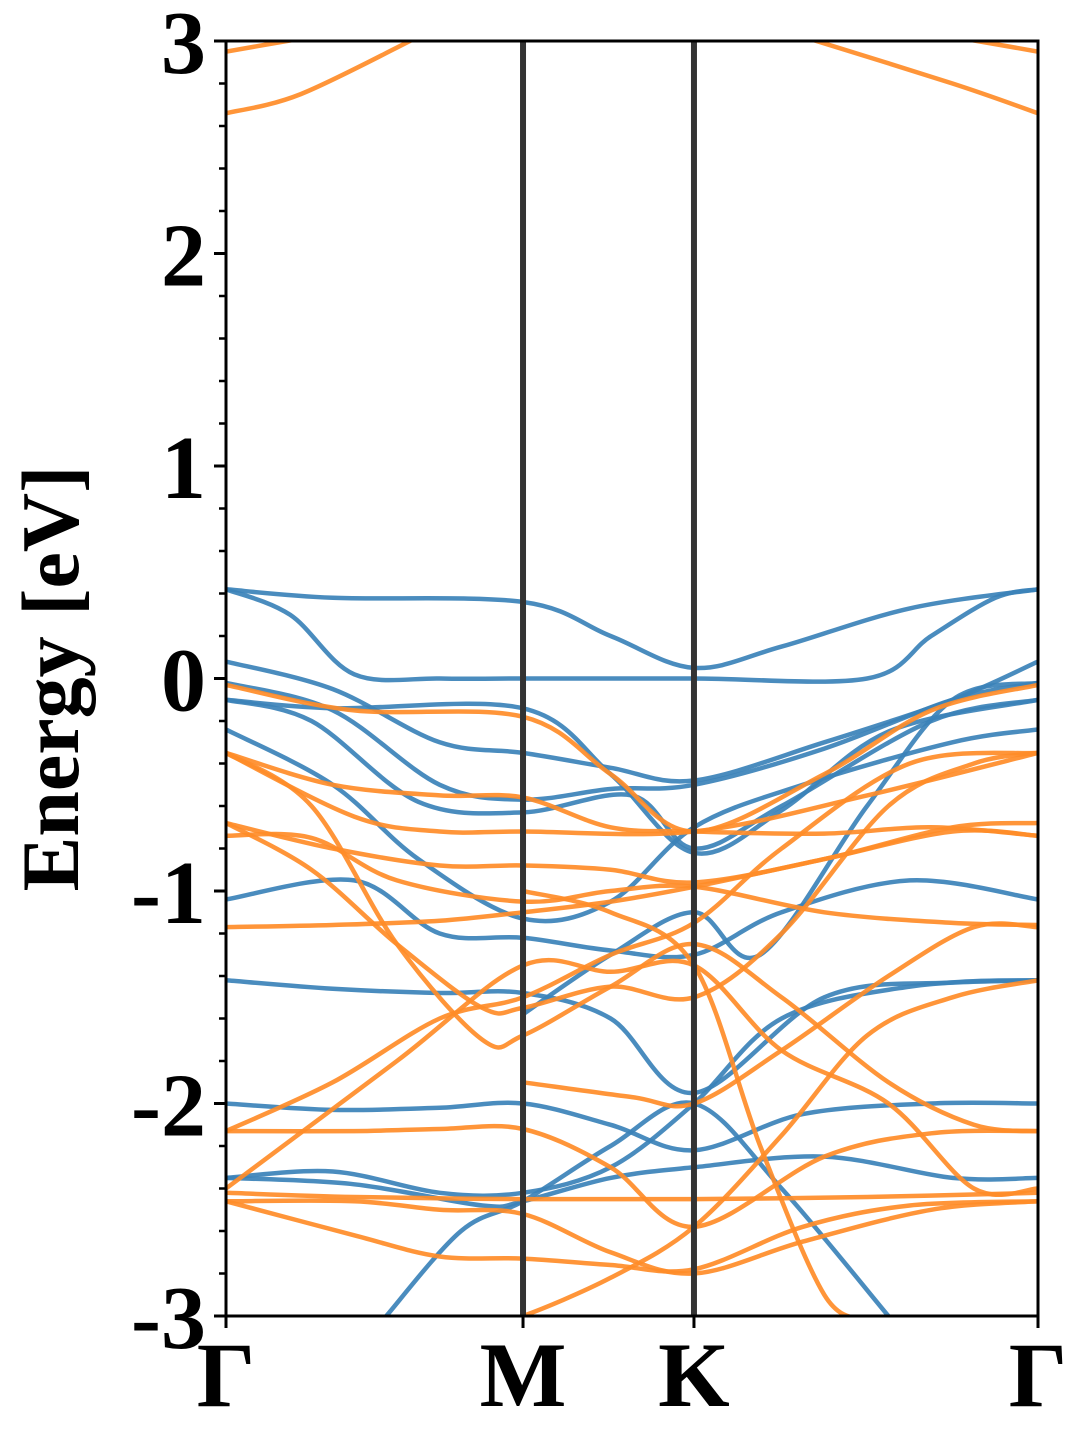 The image size is (1080, 1440). I want to click on kpoint-separators, so click(608, 678).